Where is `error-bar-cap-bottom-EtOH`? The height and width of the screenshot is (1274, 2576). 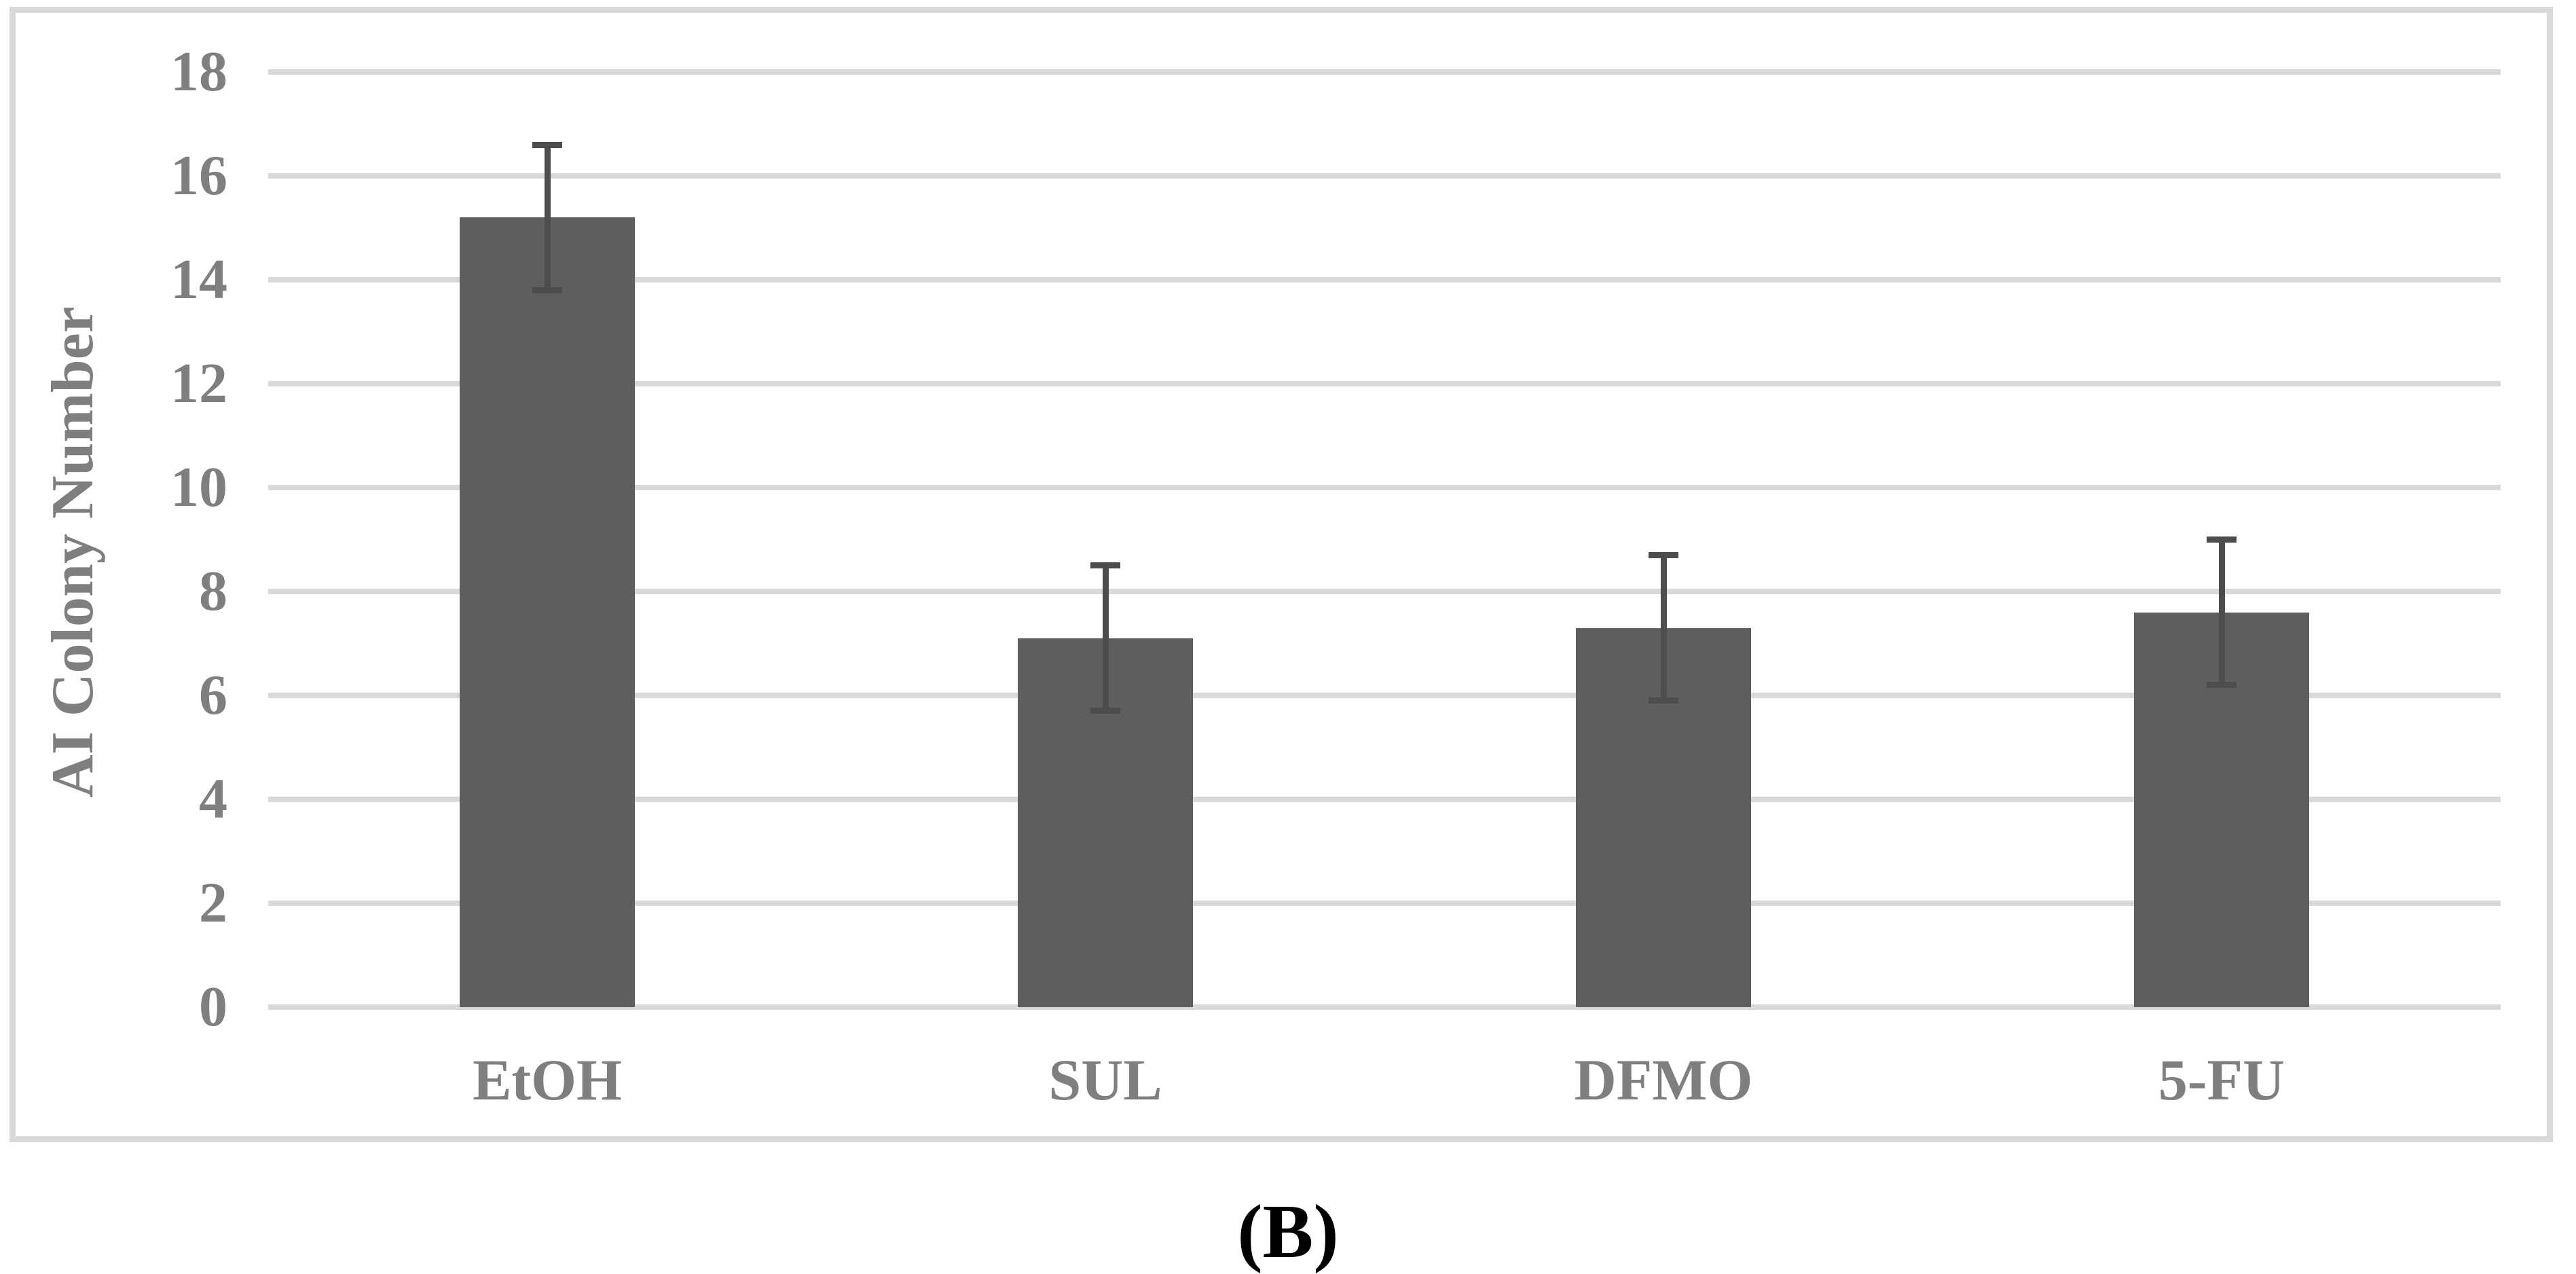 error-bar-cap-bottom-EtOH is located at coordinates (547, 290).